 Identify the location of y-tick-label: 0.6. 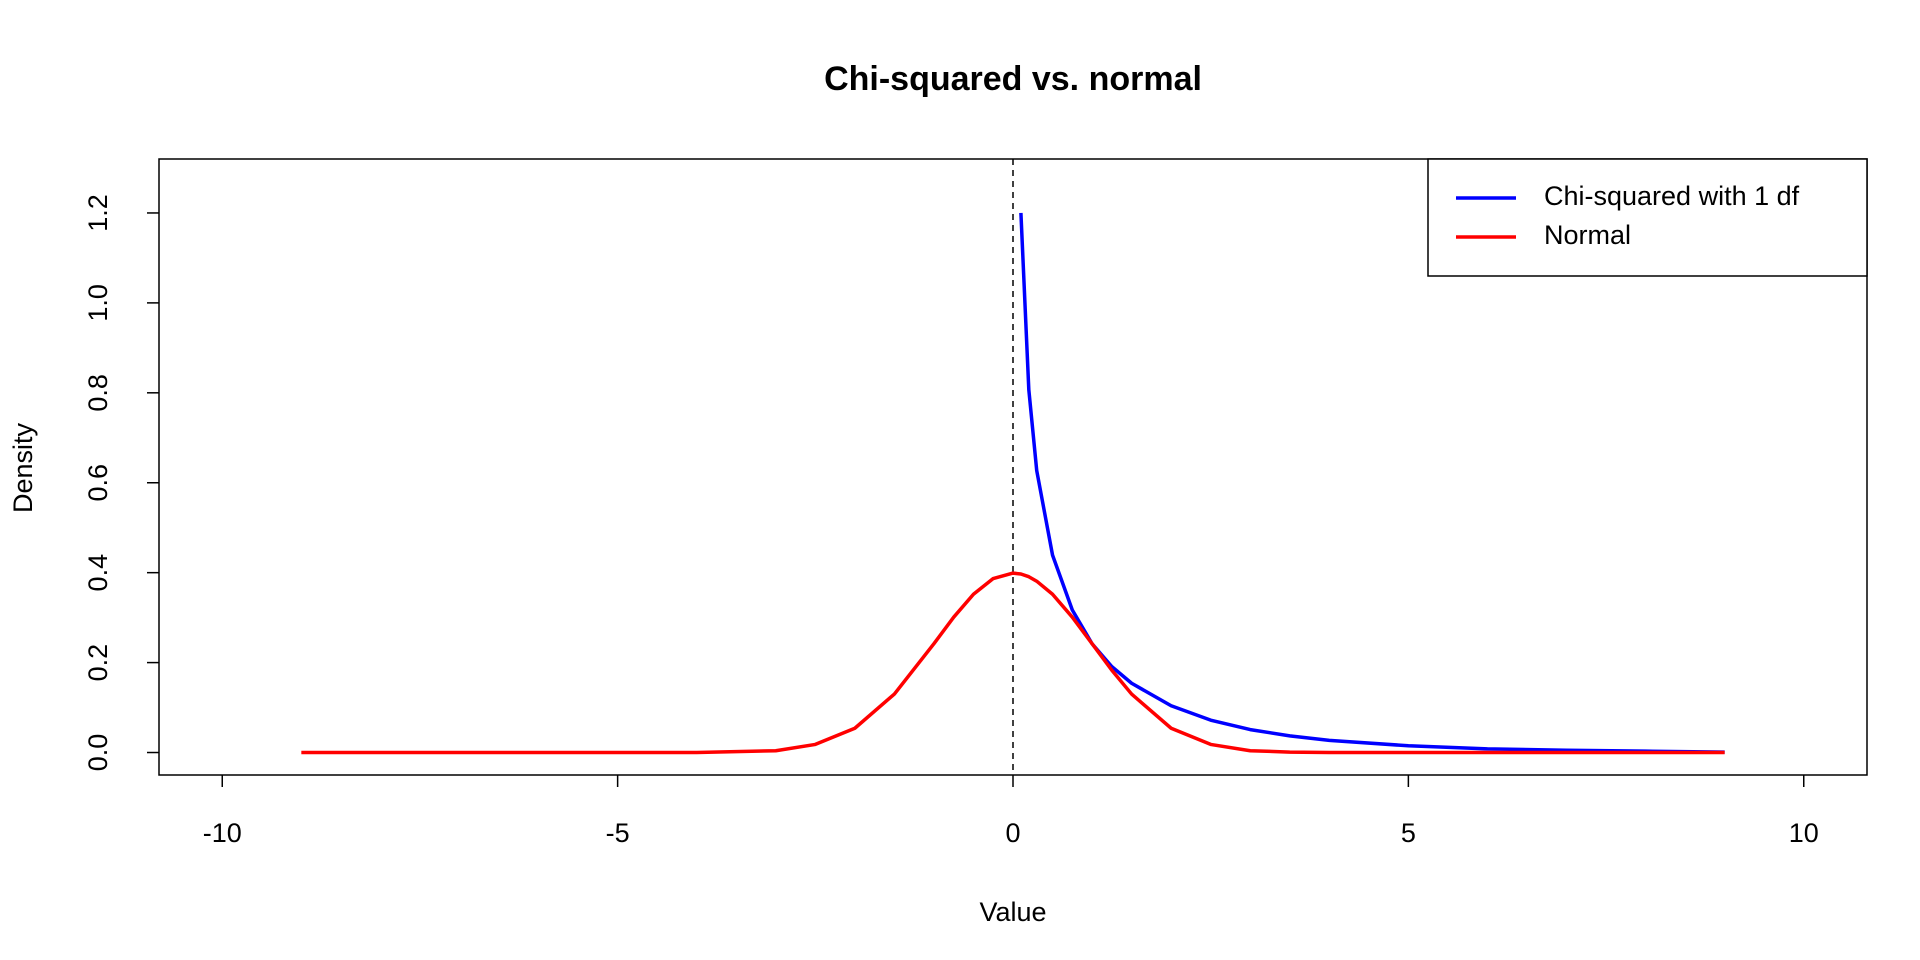
(98, 483).